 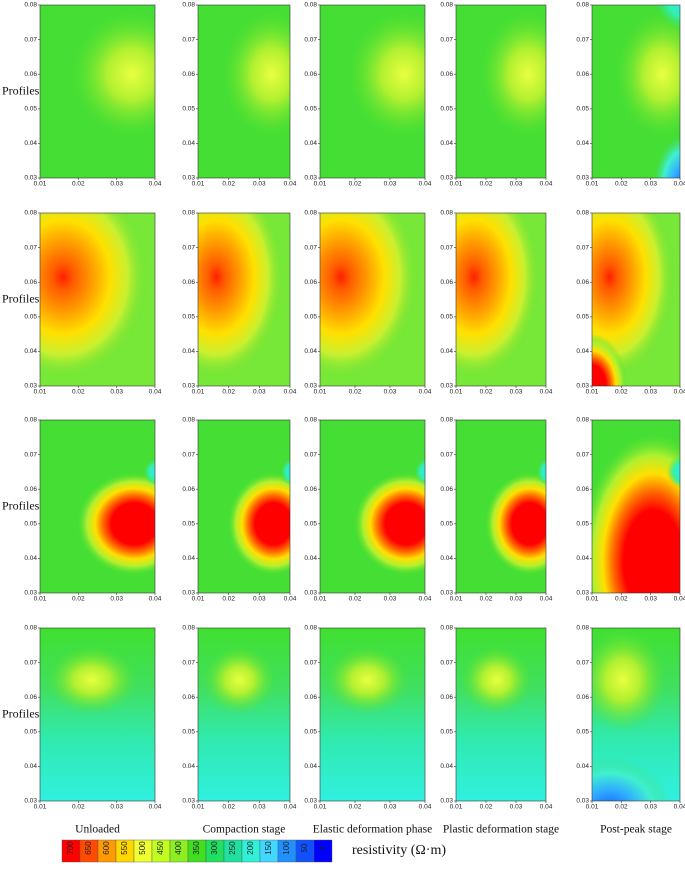 What do you see at coordinates (501, 830) in the screenshot?
I see `column-label: Plastic deformation stage` at bounding box center [501, 830].